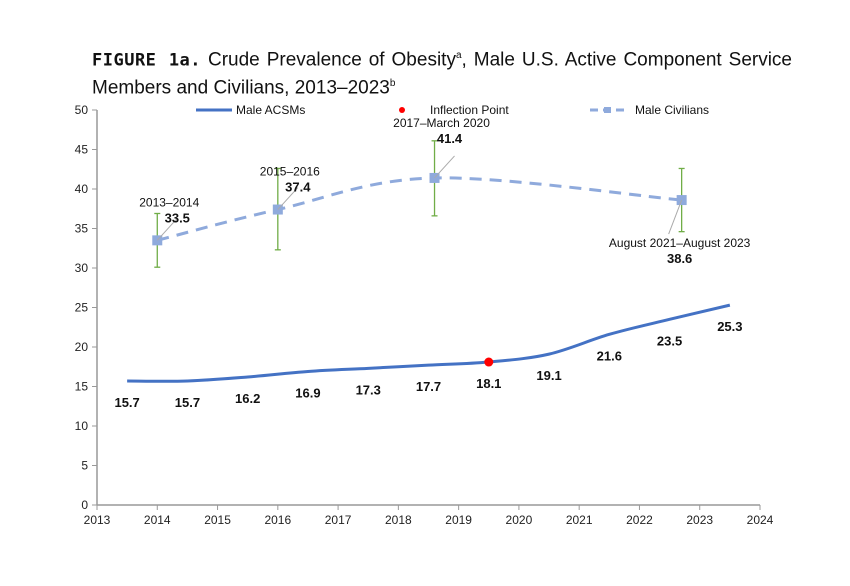  Describe the element at coordinates (82, 347) in the screenshot. I see `y-tick-label: 20` at that location.